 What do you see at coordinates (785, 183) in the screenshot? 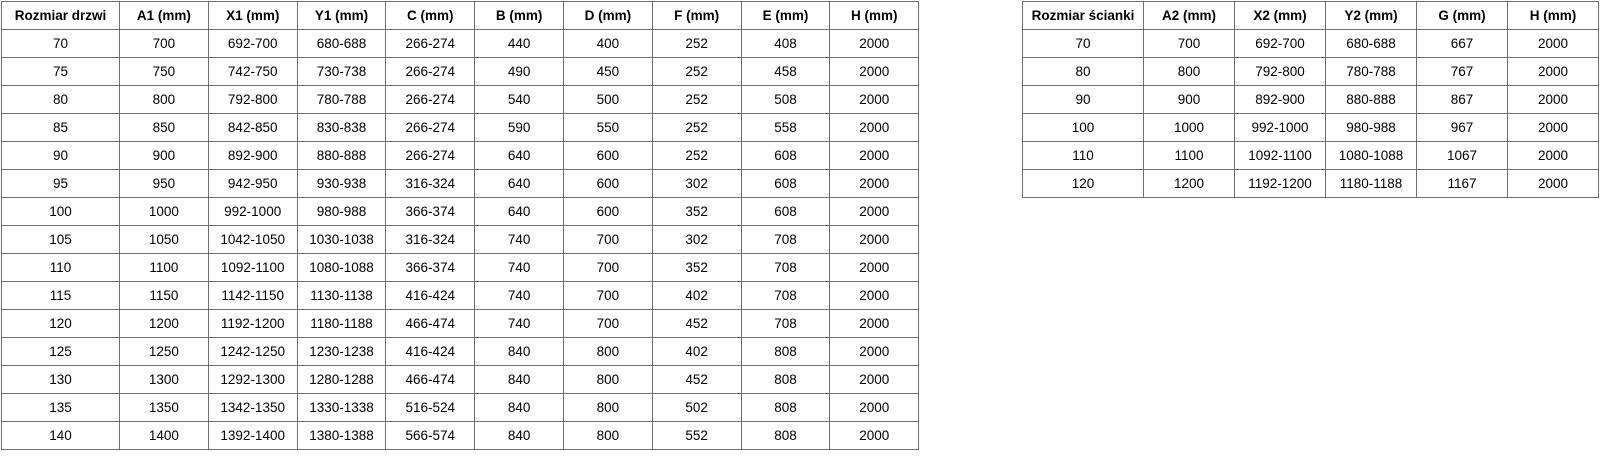
I see `table-cell: 608` at bounding box center [785, 183].